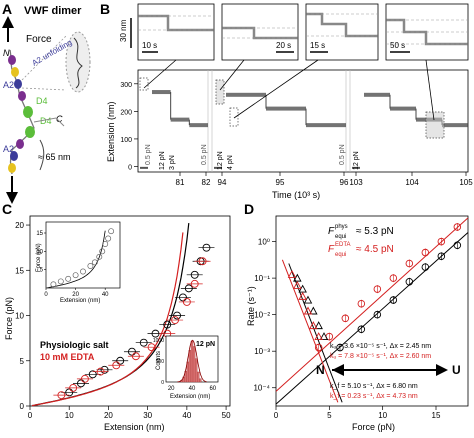 The width and height of the screenshot is (474, 438). What do you see at coordinates (19, 316) in the screenshot?
I see `c-ytick-label: 10` at bounding box center [19, 316].